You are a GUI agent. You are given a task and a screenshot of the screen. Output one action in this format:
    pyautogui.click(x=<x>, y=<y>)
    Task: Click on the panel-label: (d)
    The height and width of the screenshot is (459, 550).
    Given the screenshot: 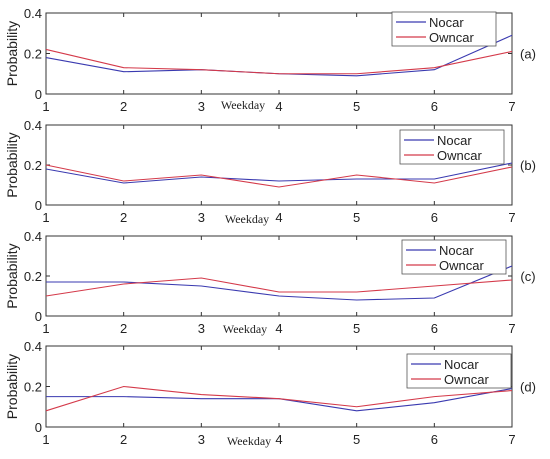 What is the action you would take?
    pyautogui.click(x=528, y=387)
    